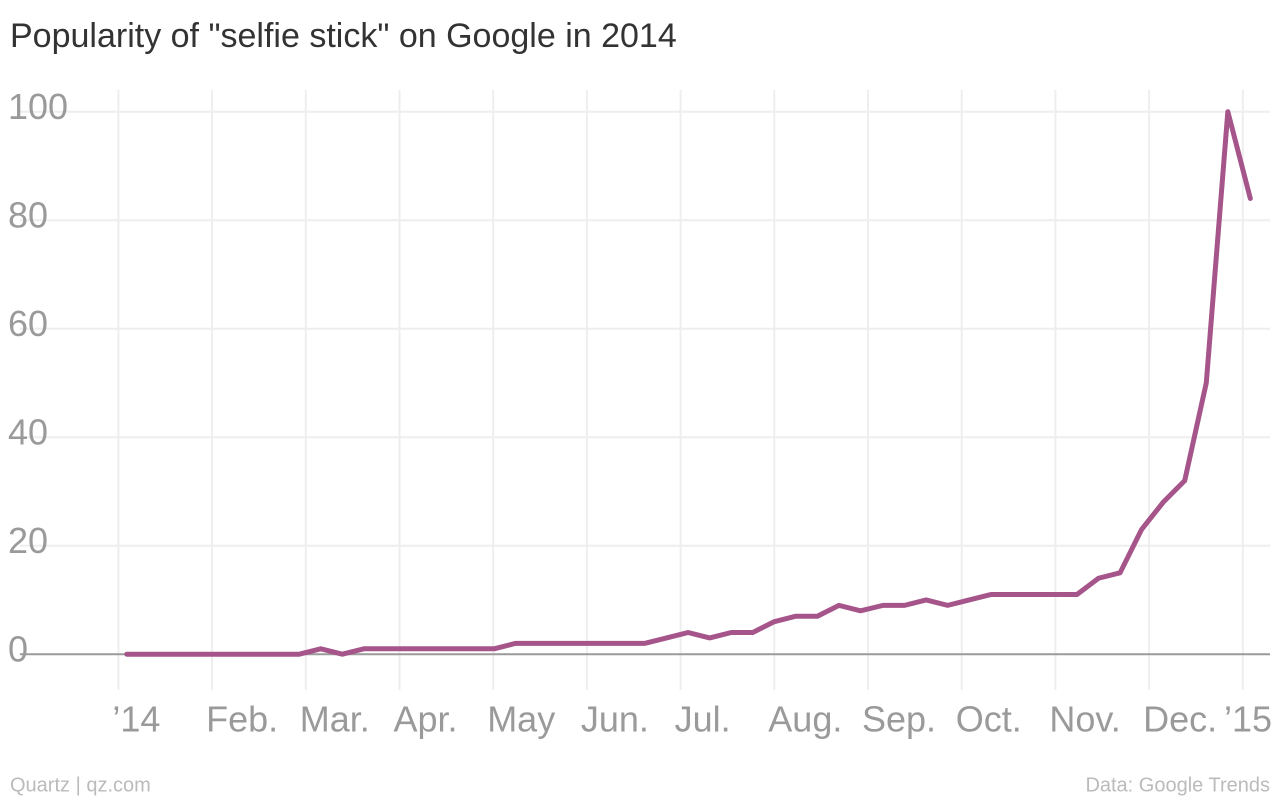  I want to click on source: Data: Google Trends, so click(1177, 785).